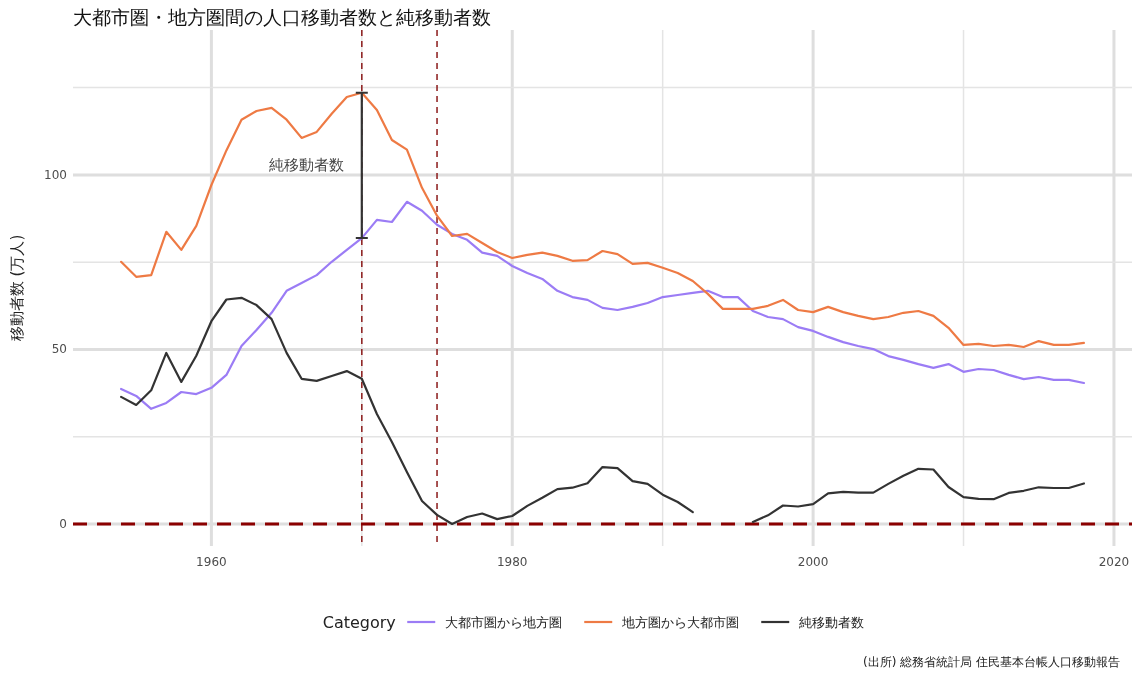 This screenshot has width=1135, height=676. What do you see at coordinates (211, 562) in the screenshot?
I see `x-tick-label: 1960` at bounding box center [211, 562].